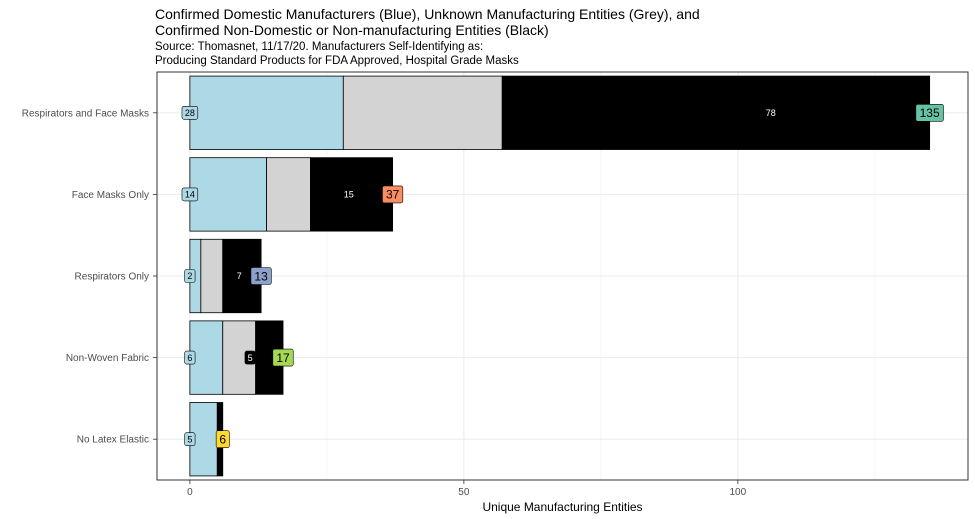 The height and width of the screenshot is (519, 975). I want to click on blue-segment-label: 28, so click(190, 113).